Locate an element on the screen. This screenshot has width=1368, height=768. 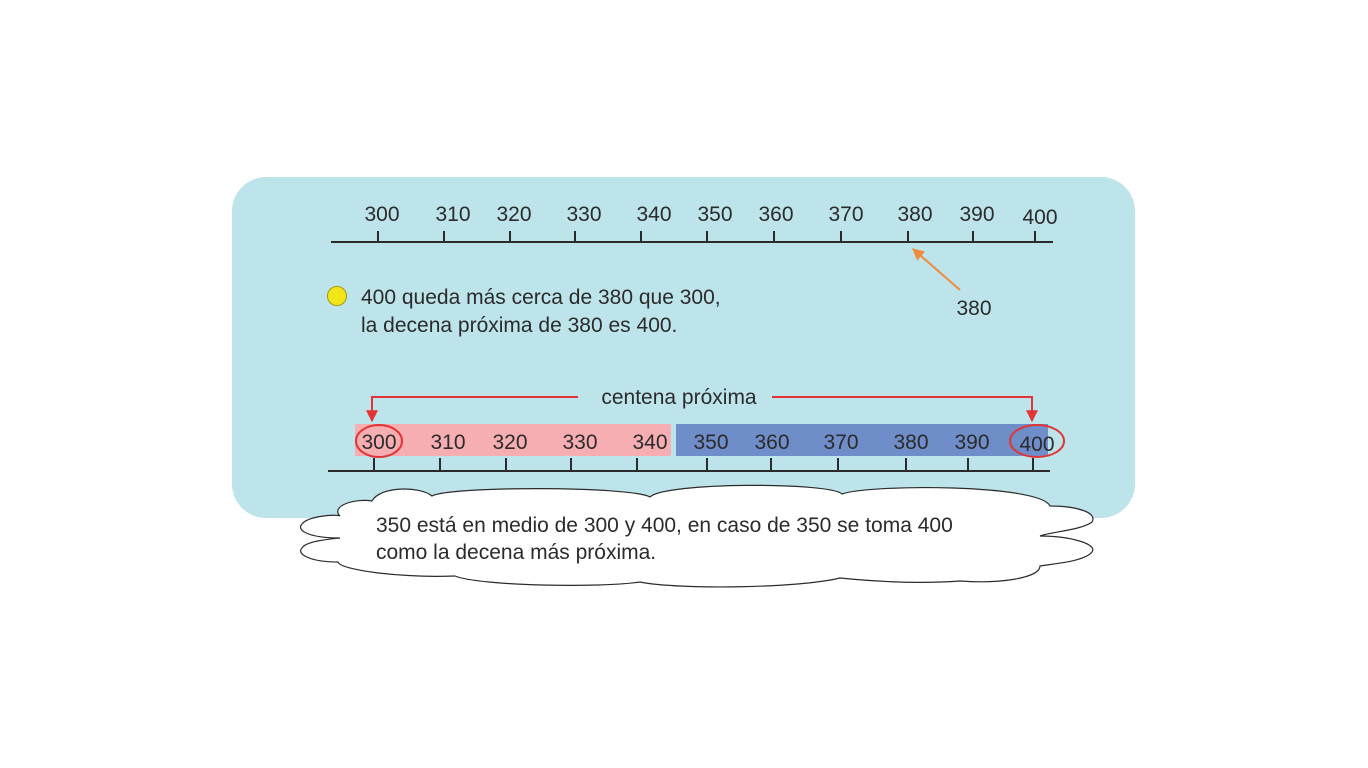
top-tick-label-390: 390 is located at coordinates (976, 214).